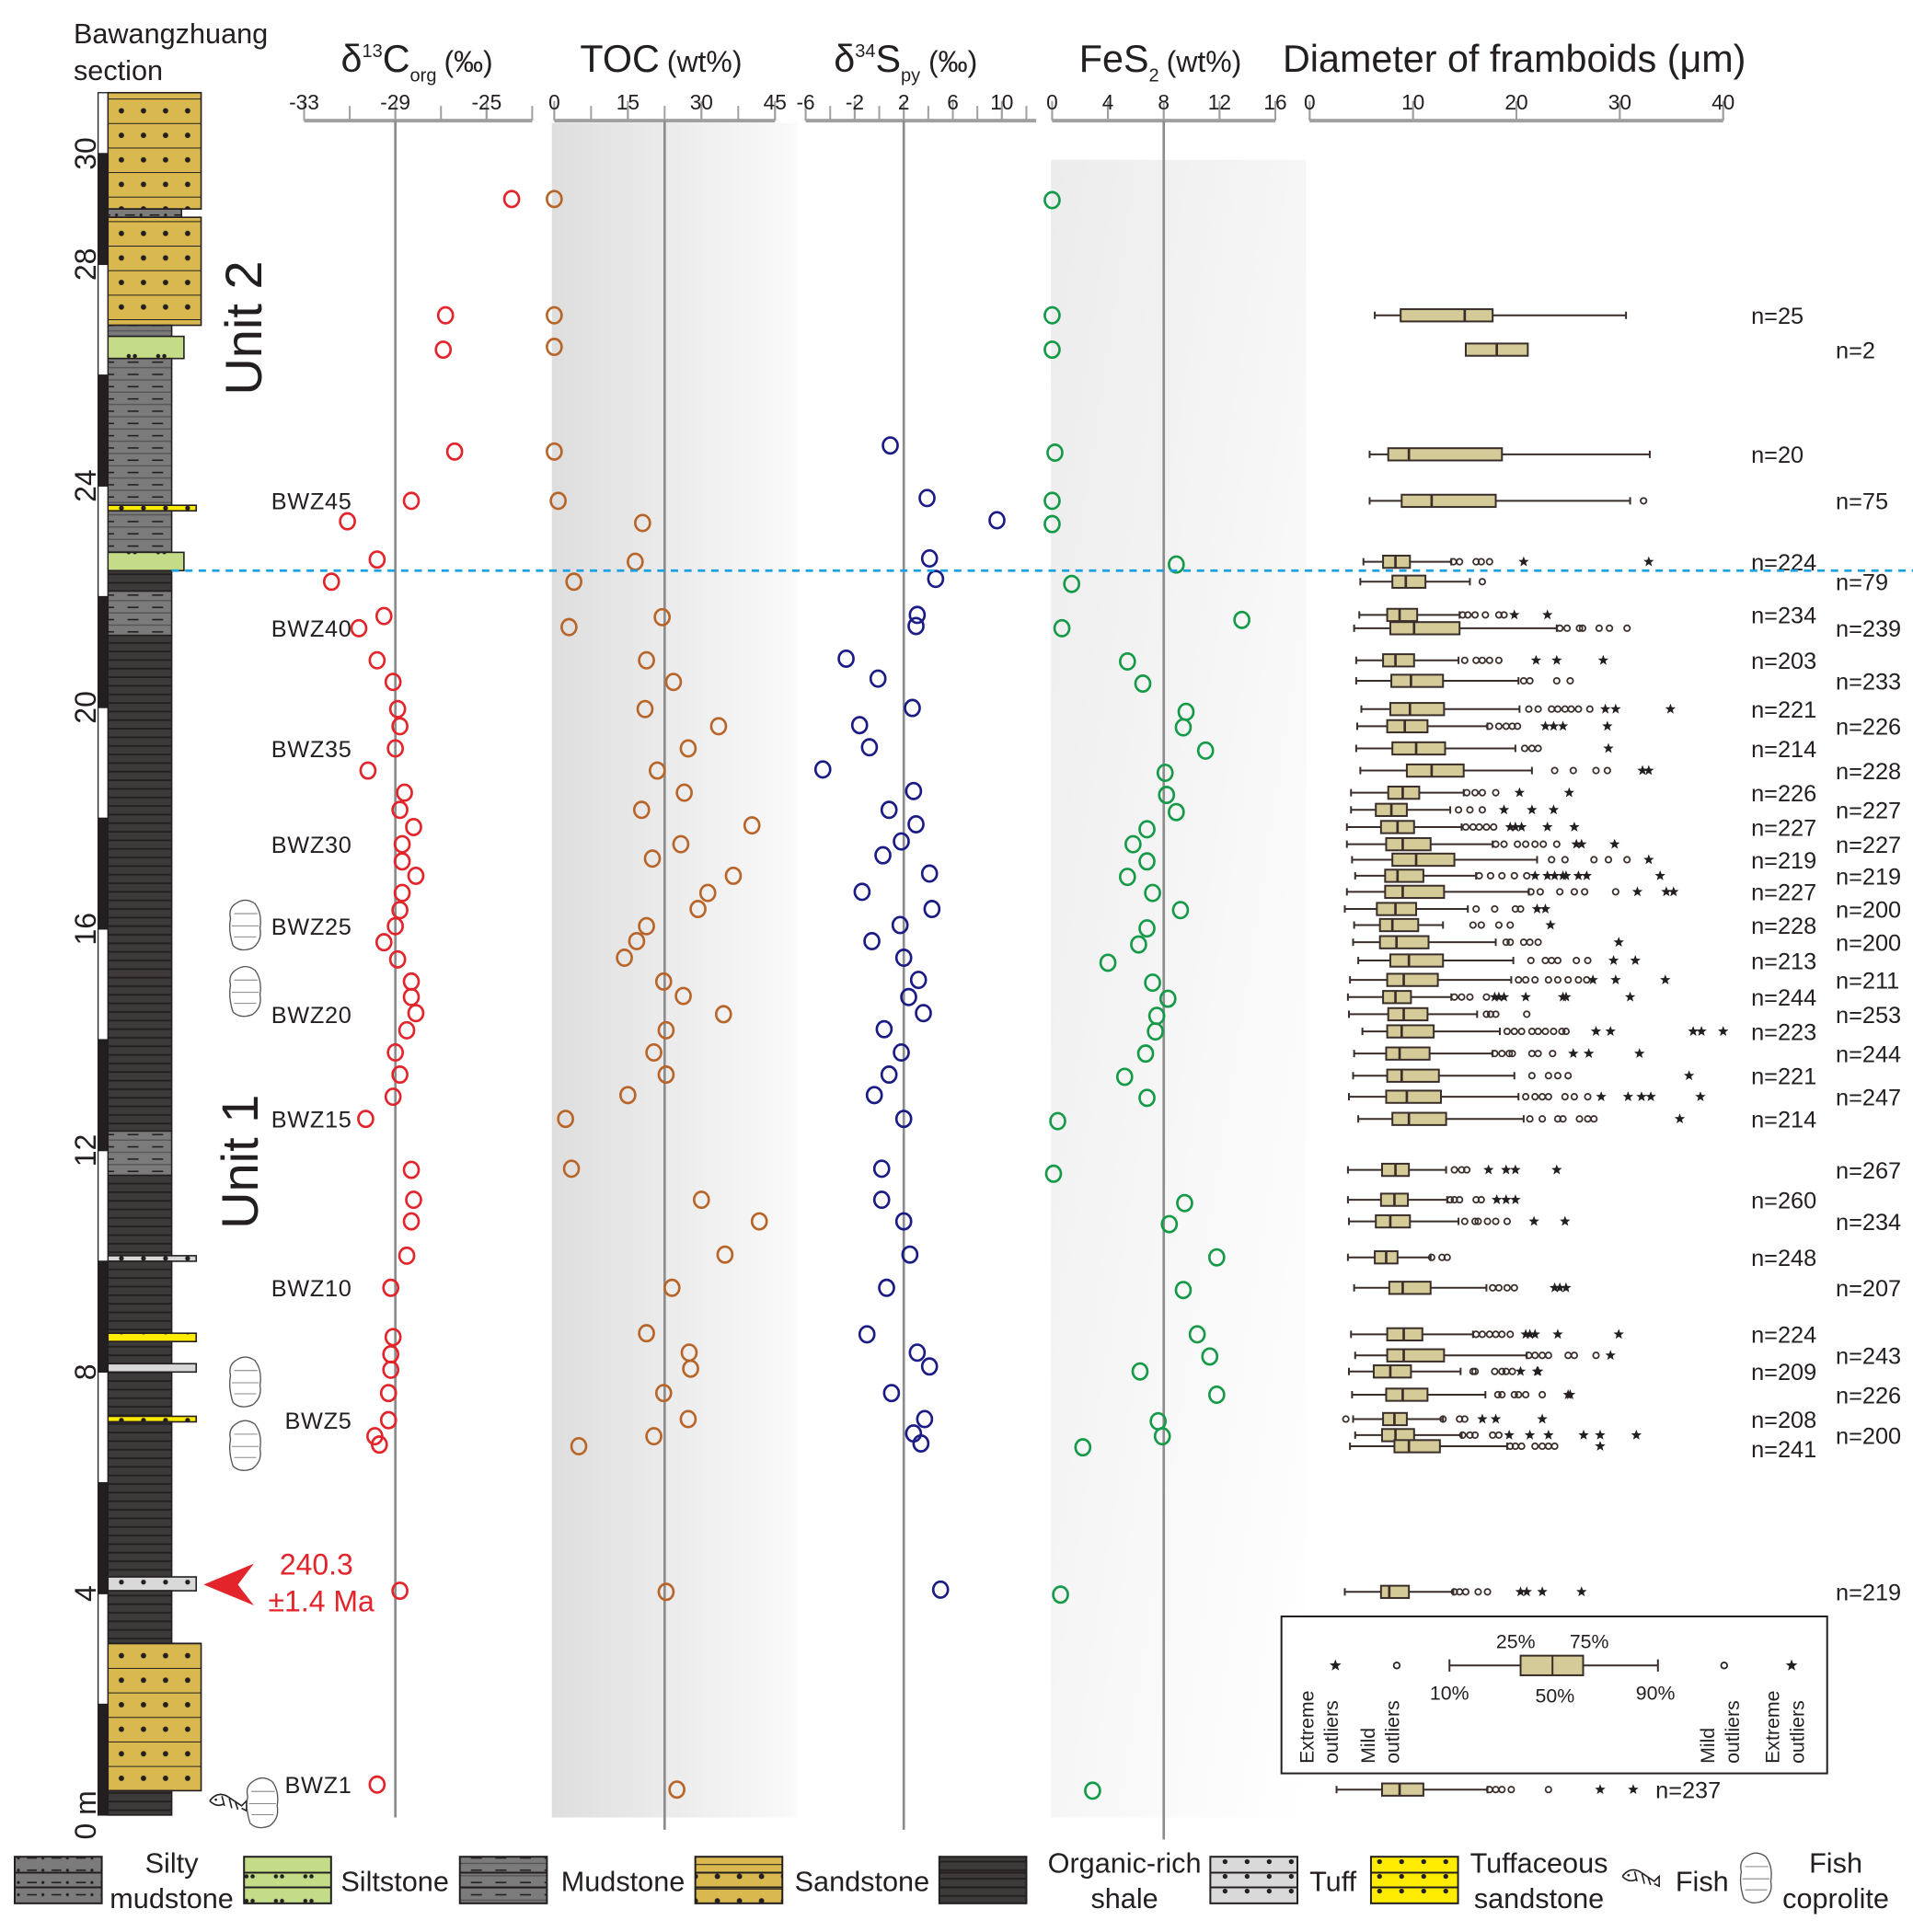  I want to click on legend-mild-left-2: outliers, so click(1393, 1732).